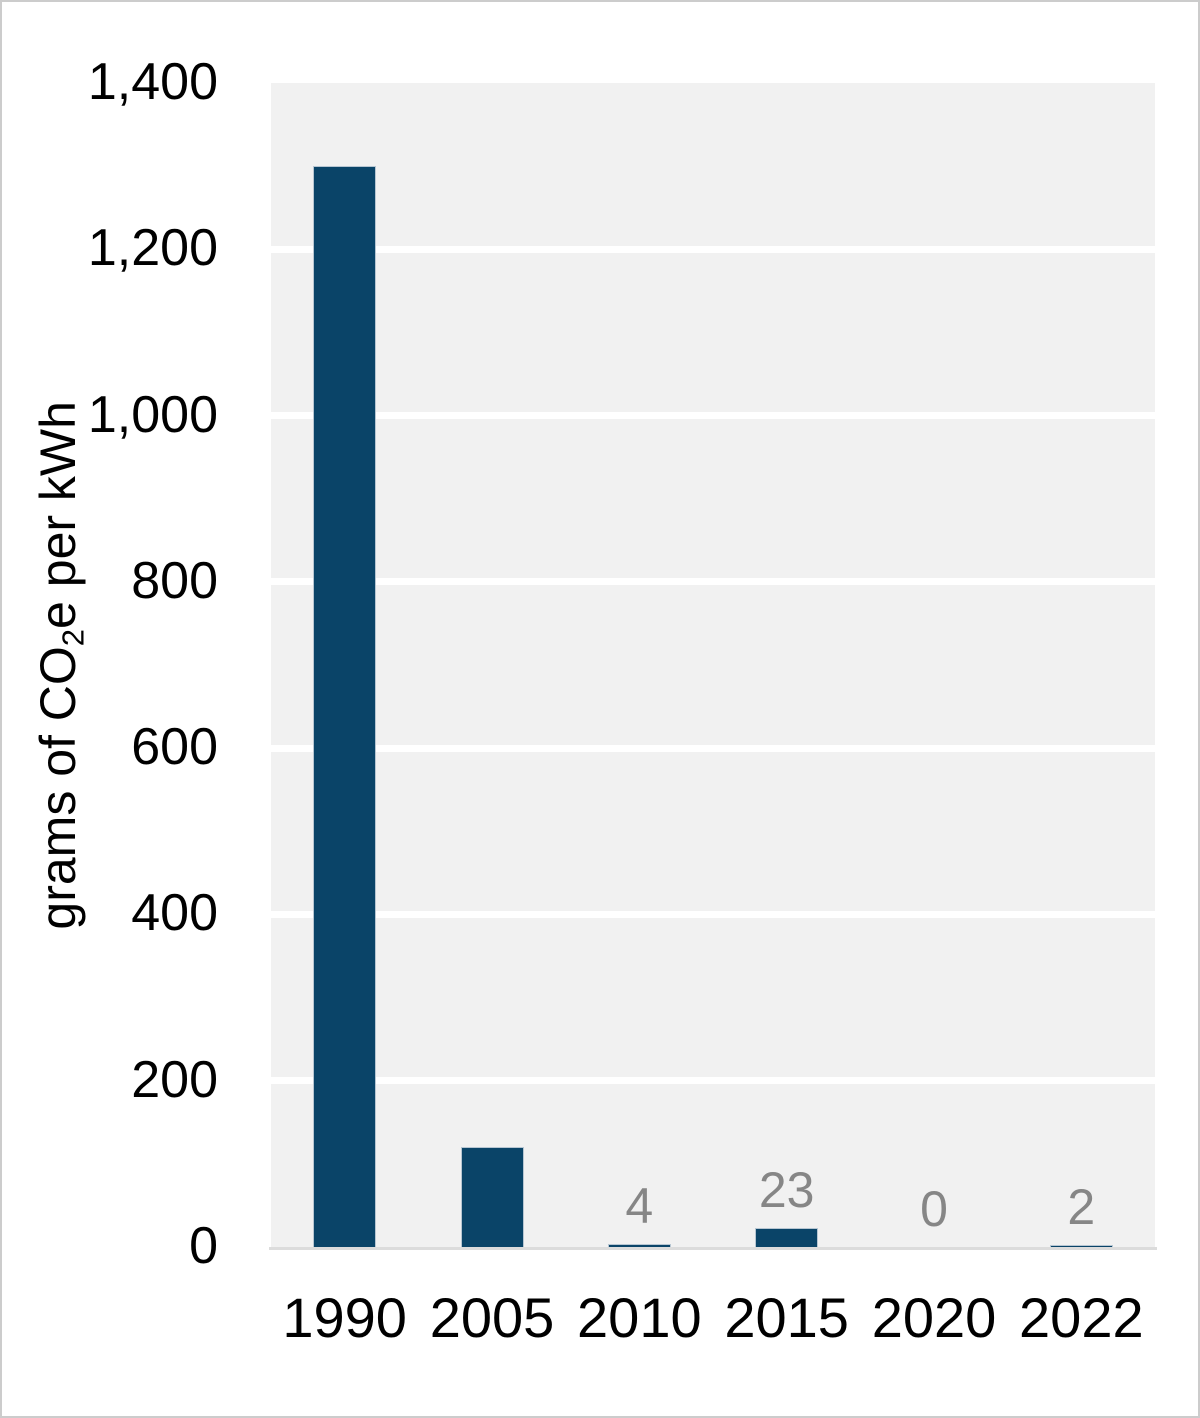 This screenshot has width=1200, height=1418. I want to click on y-tick-label: 200, so click(174, 1079).